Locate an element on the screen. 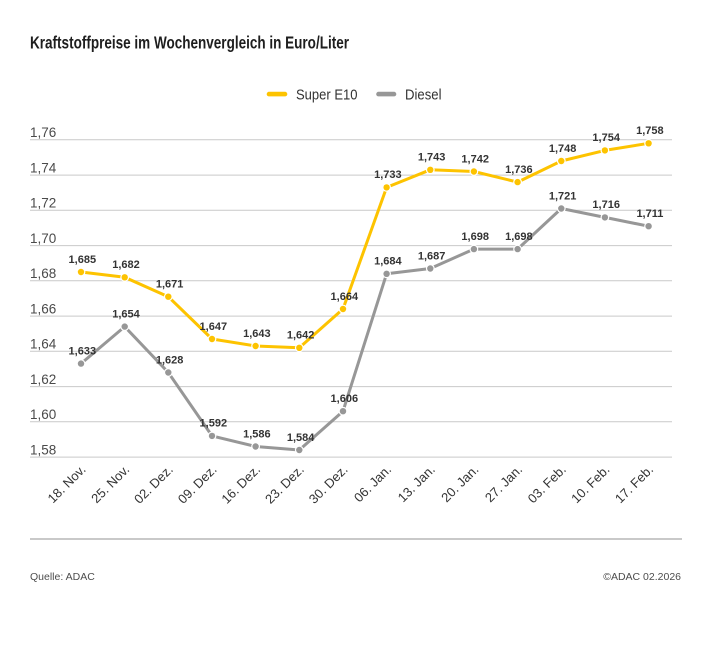 Image resolution: width=710 pixels, height=647 pixels. svg-text: 1,685 is located at coordinates (83, 260).